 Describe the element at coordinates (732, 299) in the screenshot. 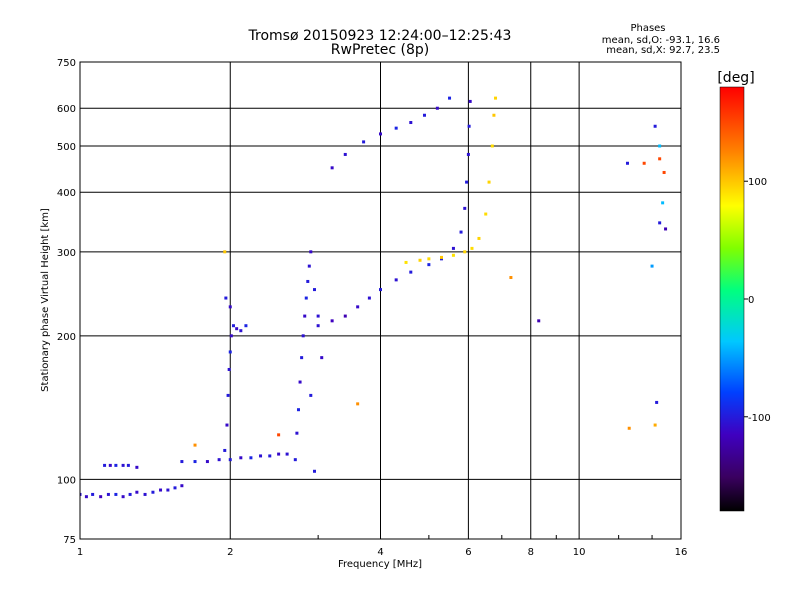

I see `colorbar-gradient` at that location.